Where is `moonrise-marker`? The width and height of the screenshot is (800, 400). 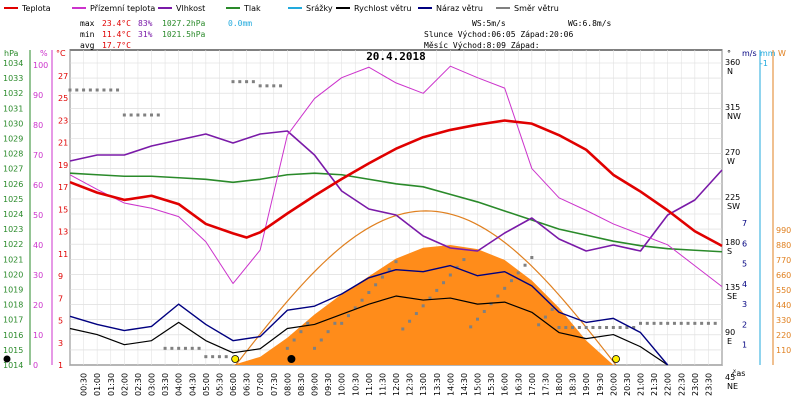 moonrise-marker is located at coordinates (291, 359).